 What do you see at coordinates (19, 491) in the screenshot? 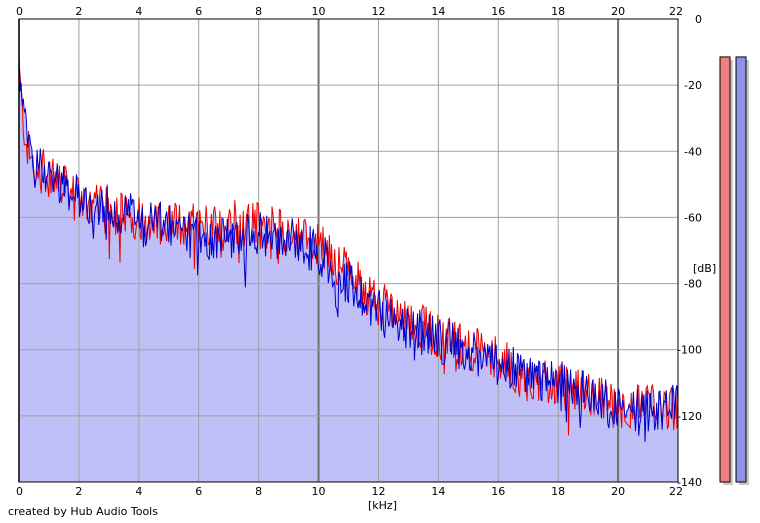
I see `x-tick-label-bottom: 0` at bounding box center [19, 491].